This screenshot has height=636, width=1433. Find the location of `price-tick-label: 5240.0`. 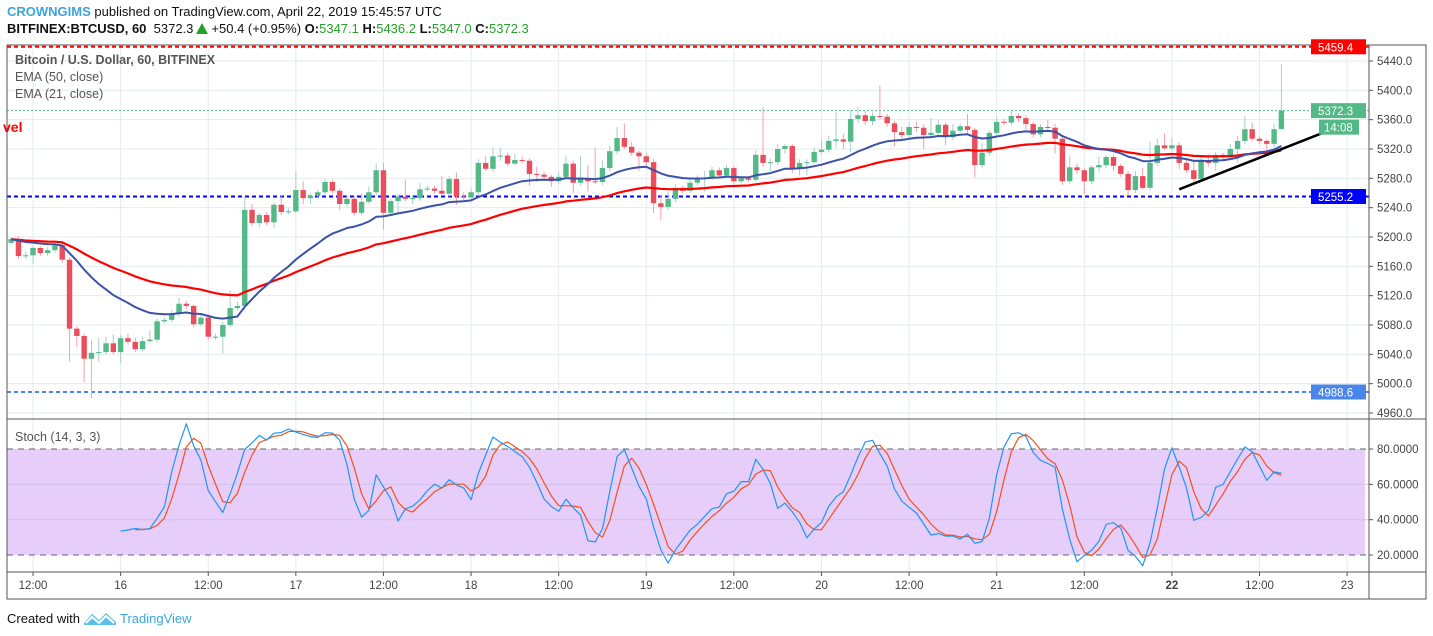

price-tick-label: 5240.0 is located at coordinates (1394, 209).